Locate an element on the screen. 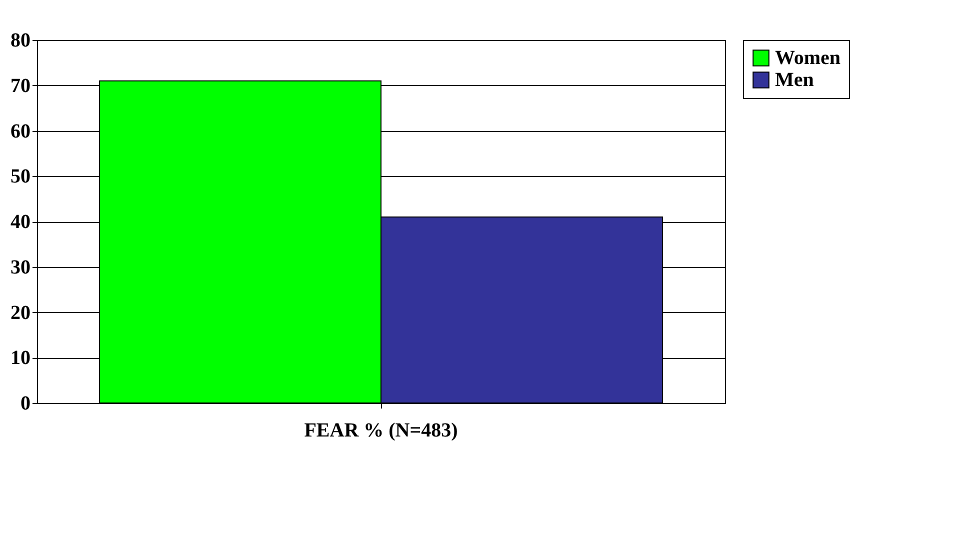 The height and width of the screenshot is (541, 976). y-tick-label: 10 is located at coordinates (20, 358).